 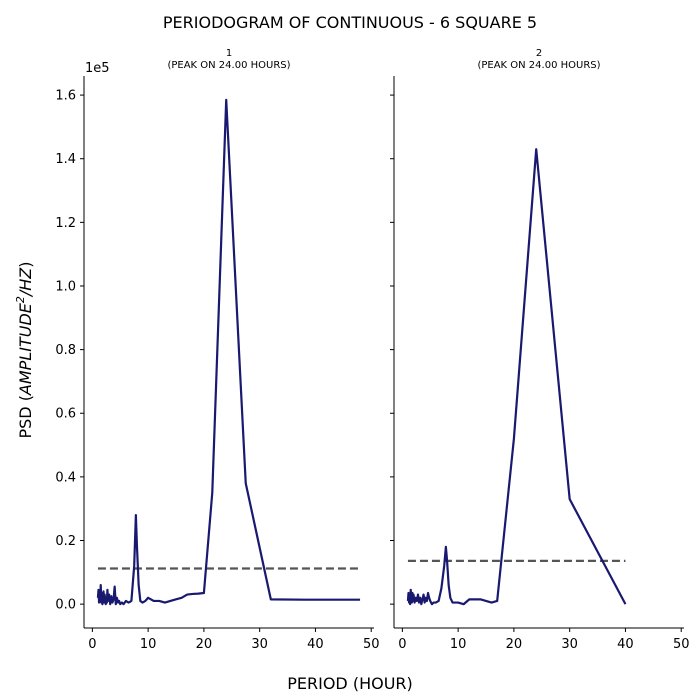 I want to click on y-axis-label-prefix: PSD (, so click(x=25, y=416).